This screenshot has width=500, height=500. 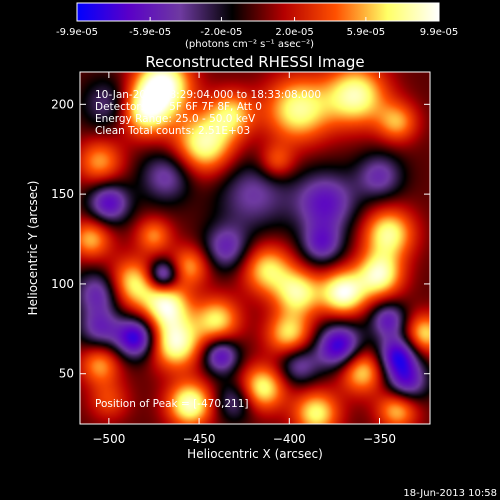 I want to click on annotation-total-counts: Clean Total counts: 2.51E+03, so click(x=172, y=131).